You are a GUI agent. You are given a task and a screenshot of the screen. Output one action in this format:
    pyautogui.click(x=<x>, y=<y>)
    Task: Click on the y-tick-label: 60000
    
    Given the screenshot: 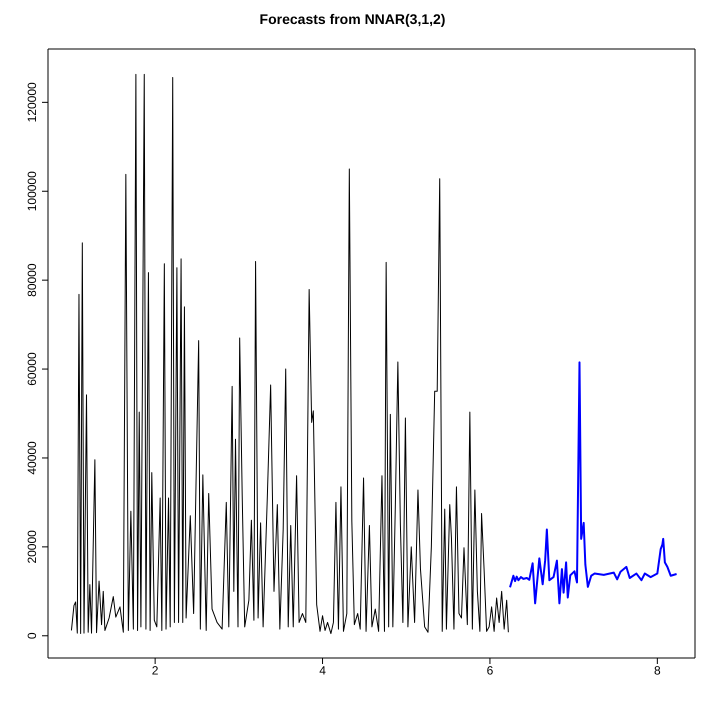 What is the action you would take?
    pyautogui.click(x=32, y=369)
    